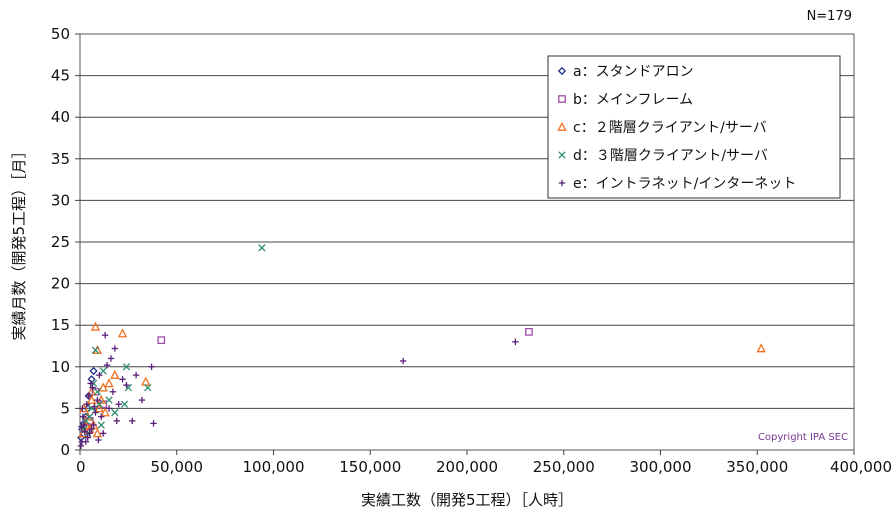 This screenshot has width=894, height=517. I want to click on y-tick-label: 5, so click(65, 408).